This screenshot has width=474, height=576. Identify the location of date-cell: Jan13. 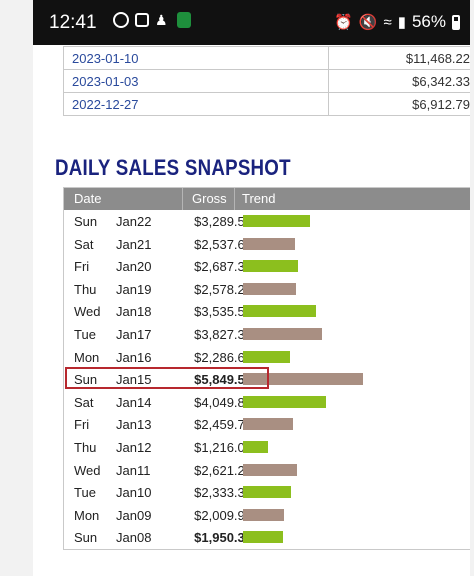
(134, 425).